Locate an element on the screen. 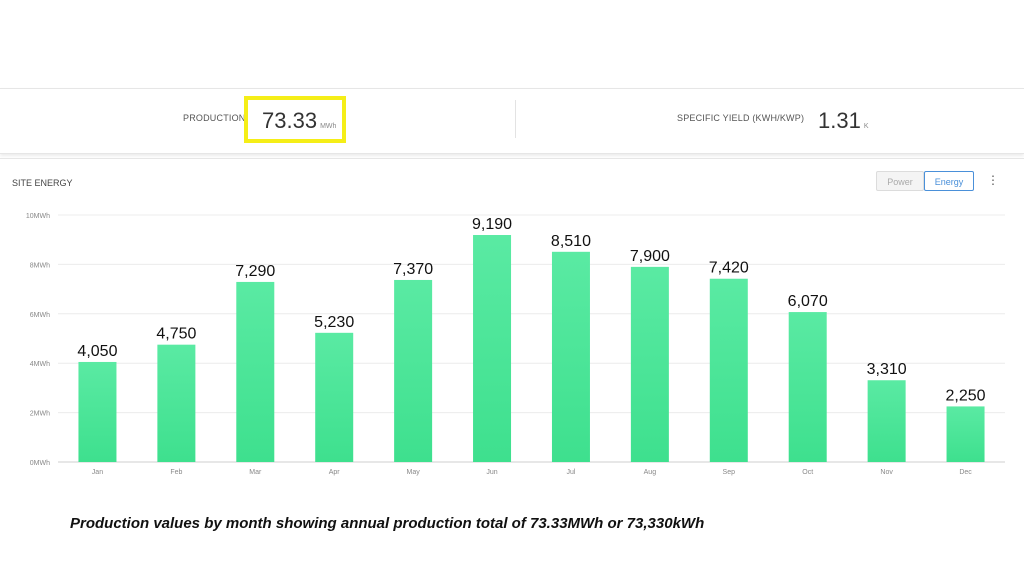 The width and height of the screenshot is (1024, 576). specific-yield-label: SPECIFIC YIELD (KWH/KWP) is located at coordinates (741, 118).